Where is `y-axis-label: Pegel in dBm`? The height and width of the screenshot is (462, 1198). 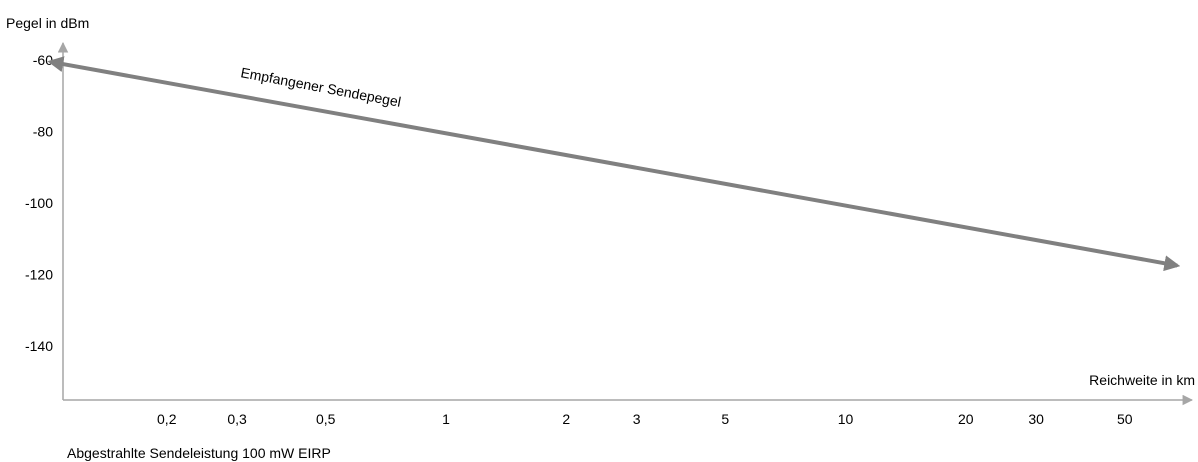
y-axis-label: Pegel in dBm is located at coordinates (47, 23).